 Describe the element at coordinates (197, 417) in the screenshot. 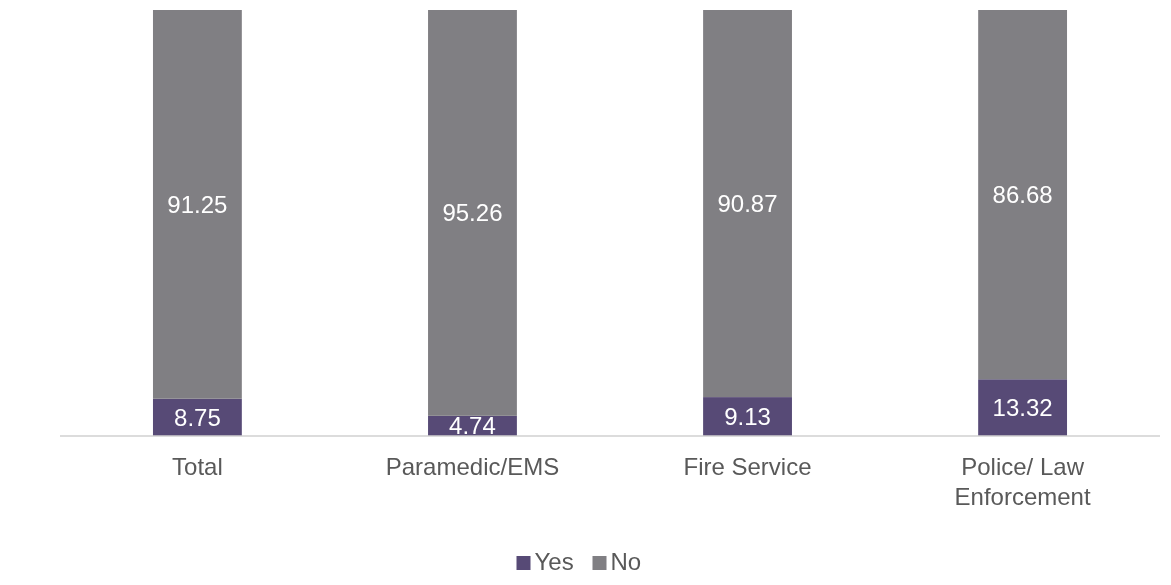

I see `data-label: 8.75` at that location.